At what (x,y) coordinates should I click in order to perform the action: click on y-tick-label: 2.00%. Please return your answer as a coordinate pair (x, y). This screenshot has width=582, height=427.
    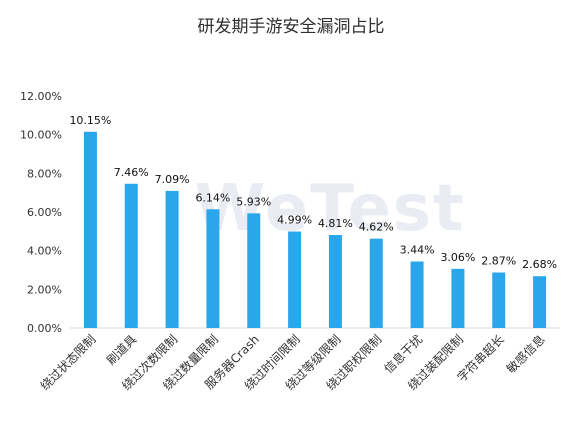
    Looking at the image, I should click on (44, 289).